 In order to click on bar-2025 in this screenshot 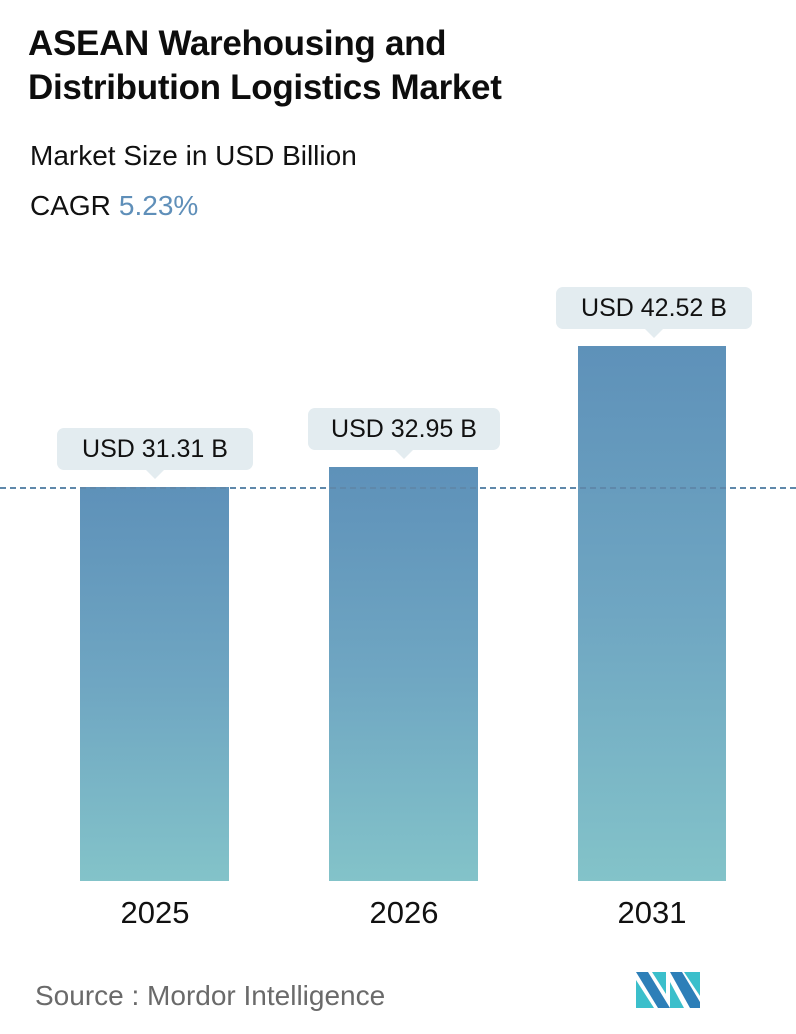, I will do `click(154, 684)`.